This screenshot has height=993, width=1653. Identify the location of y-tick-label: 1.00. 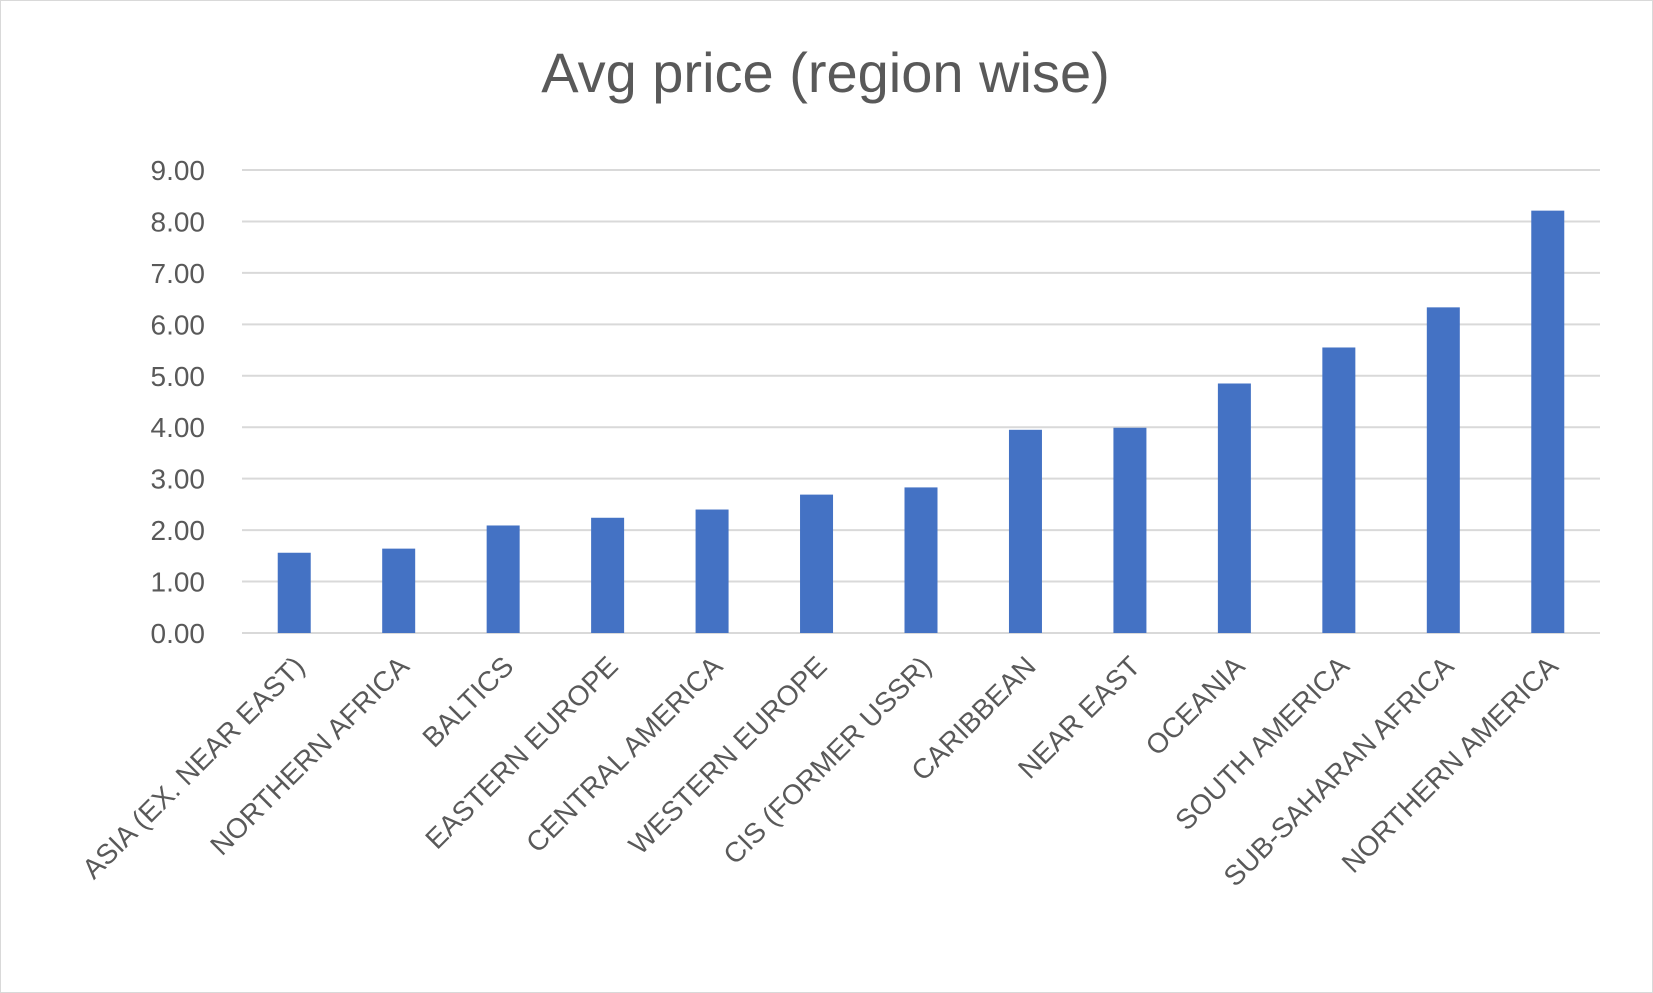
(178, 582).